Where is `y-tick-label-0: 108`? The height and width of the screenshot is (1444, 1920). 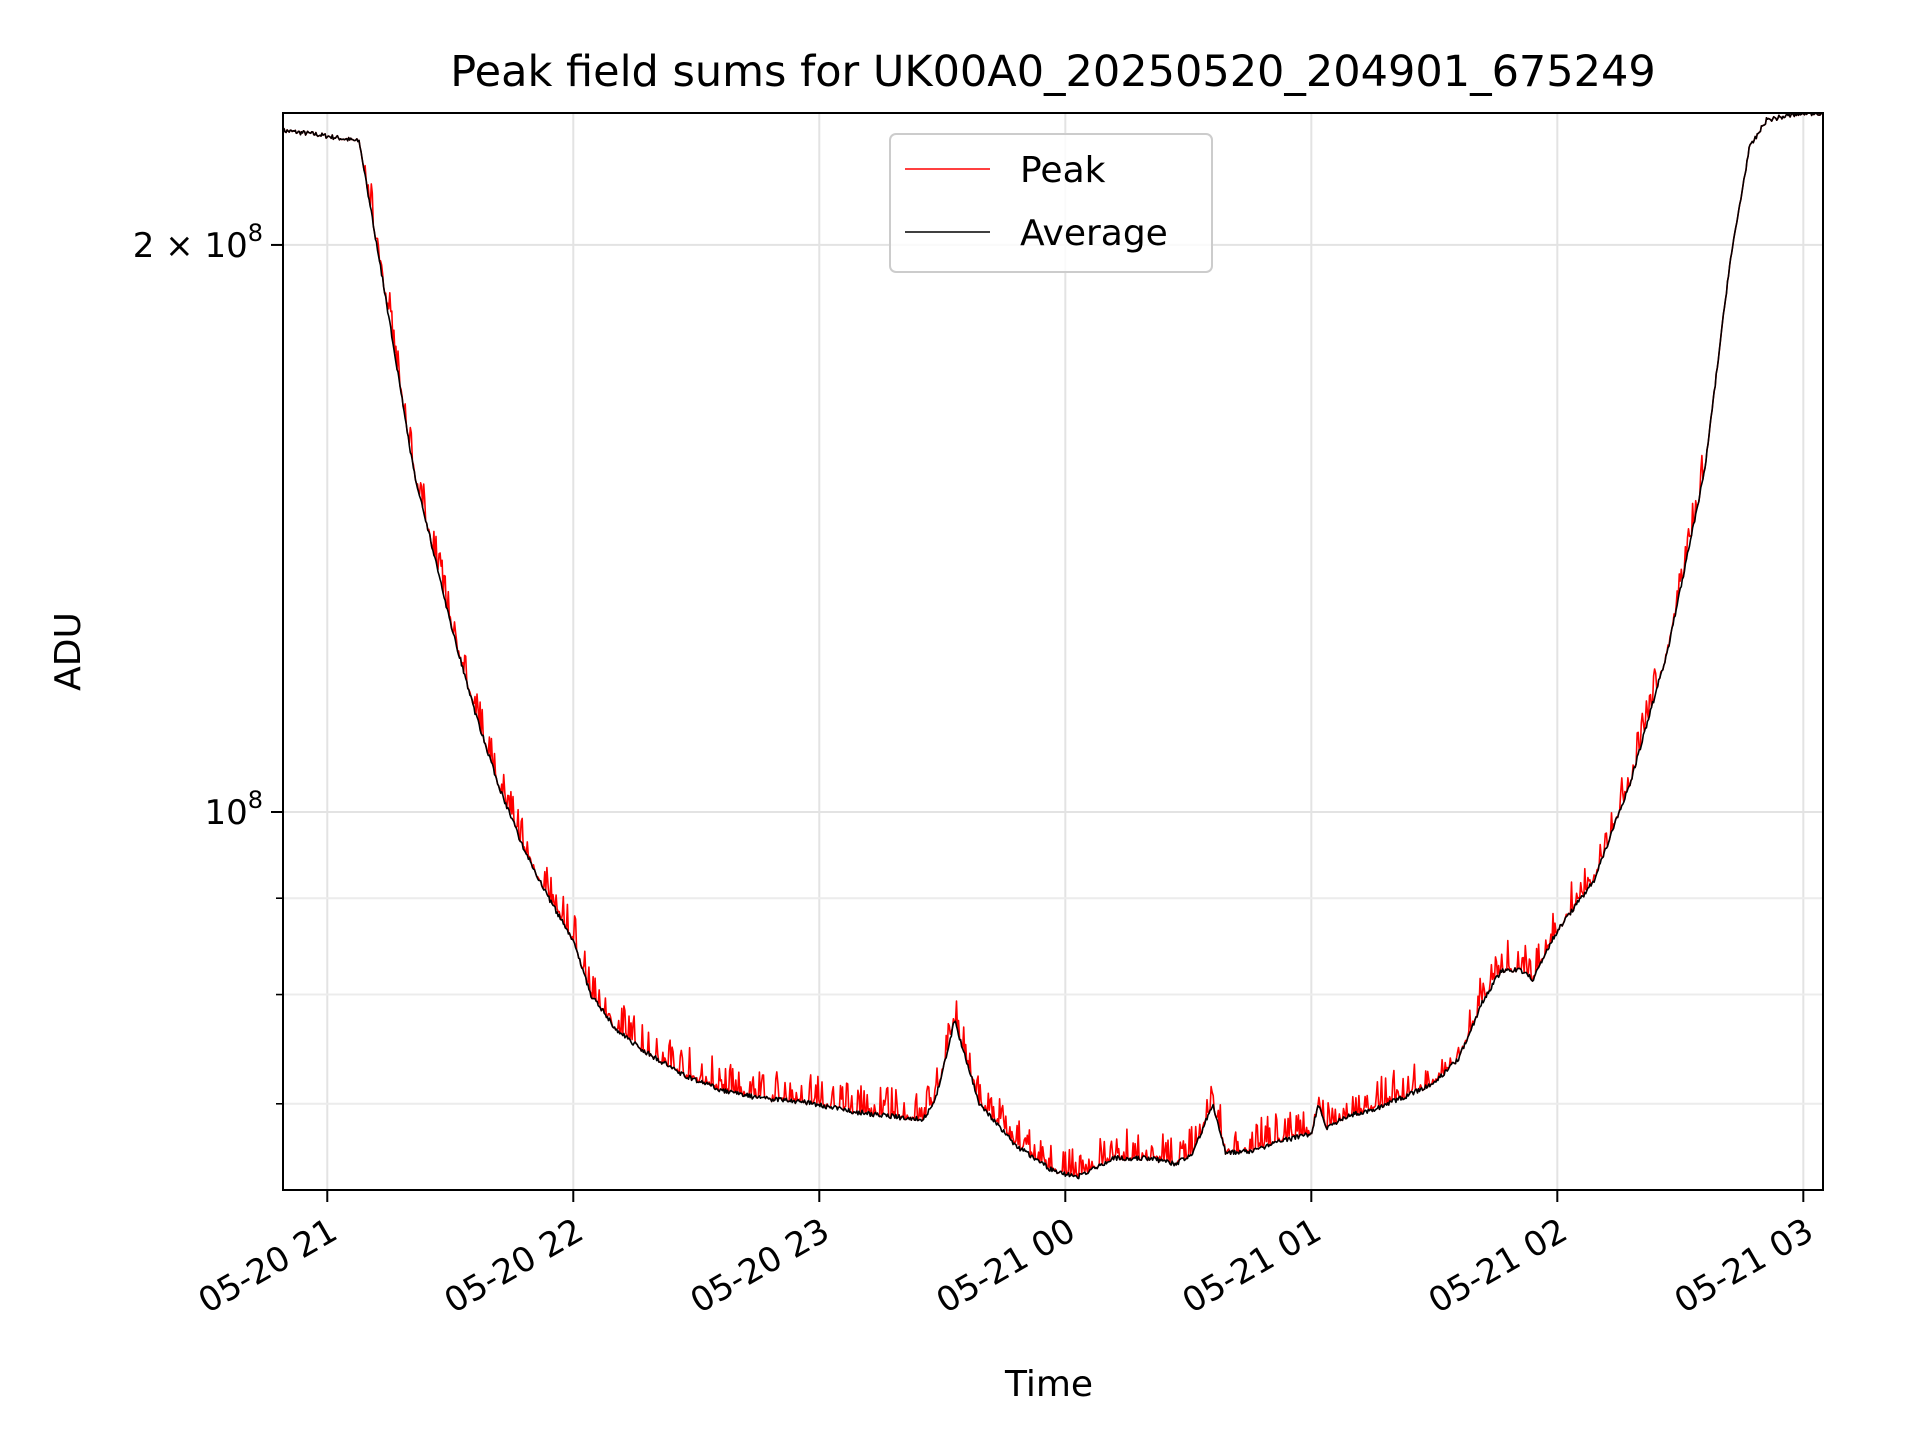 y-tick-label-0: 108 is located at coordinates (233, 809).